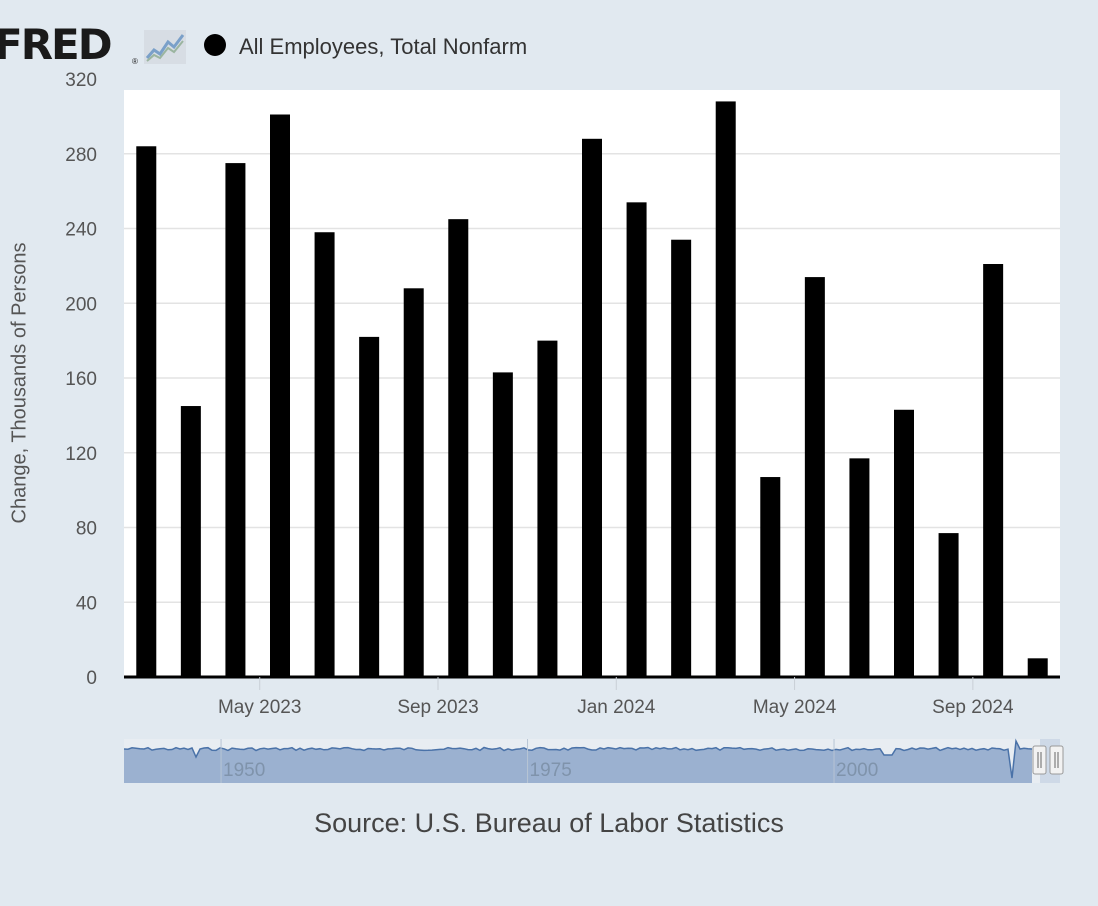  I want to click on legend-marker, so click(215, 45).